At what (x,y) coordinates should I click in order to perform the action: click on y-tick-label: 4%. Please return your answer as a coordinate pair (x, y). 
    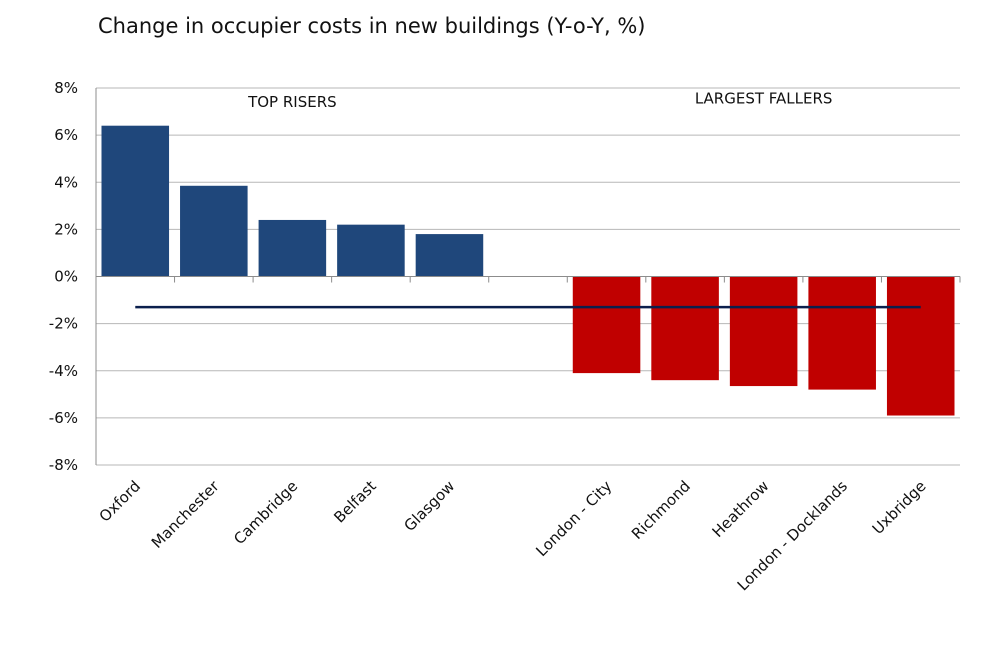
    Looking at the image, I should click on (66, 182).